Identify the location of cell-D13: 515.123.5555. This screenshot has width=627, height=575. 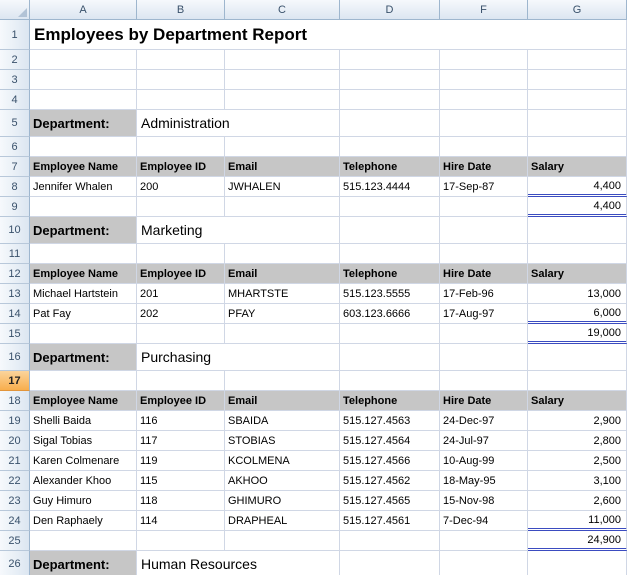
(390, 294).